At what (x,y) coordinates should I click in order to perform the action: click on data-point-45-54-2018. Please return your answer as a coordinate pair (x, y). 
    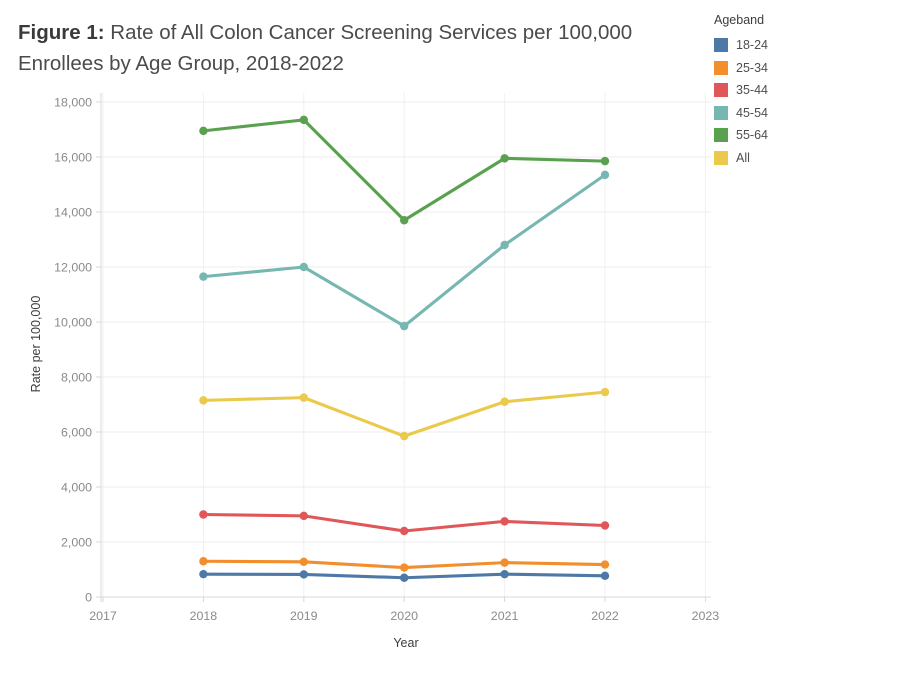
    Looking at the image, I should click on (203, 276).